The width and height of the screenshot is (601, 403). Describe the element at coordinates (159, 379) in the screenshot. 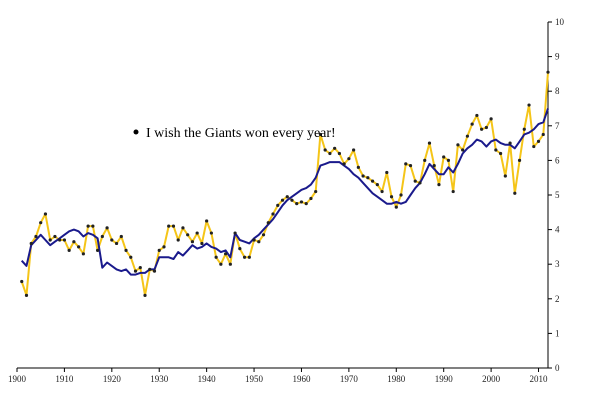

I see `x-tick-label: 1930` at that location.